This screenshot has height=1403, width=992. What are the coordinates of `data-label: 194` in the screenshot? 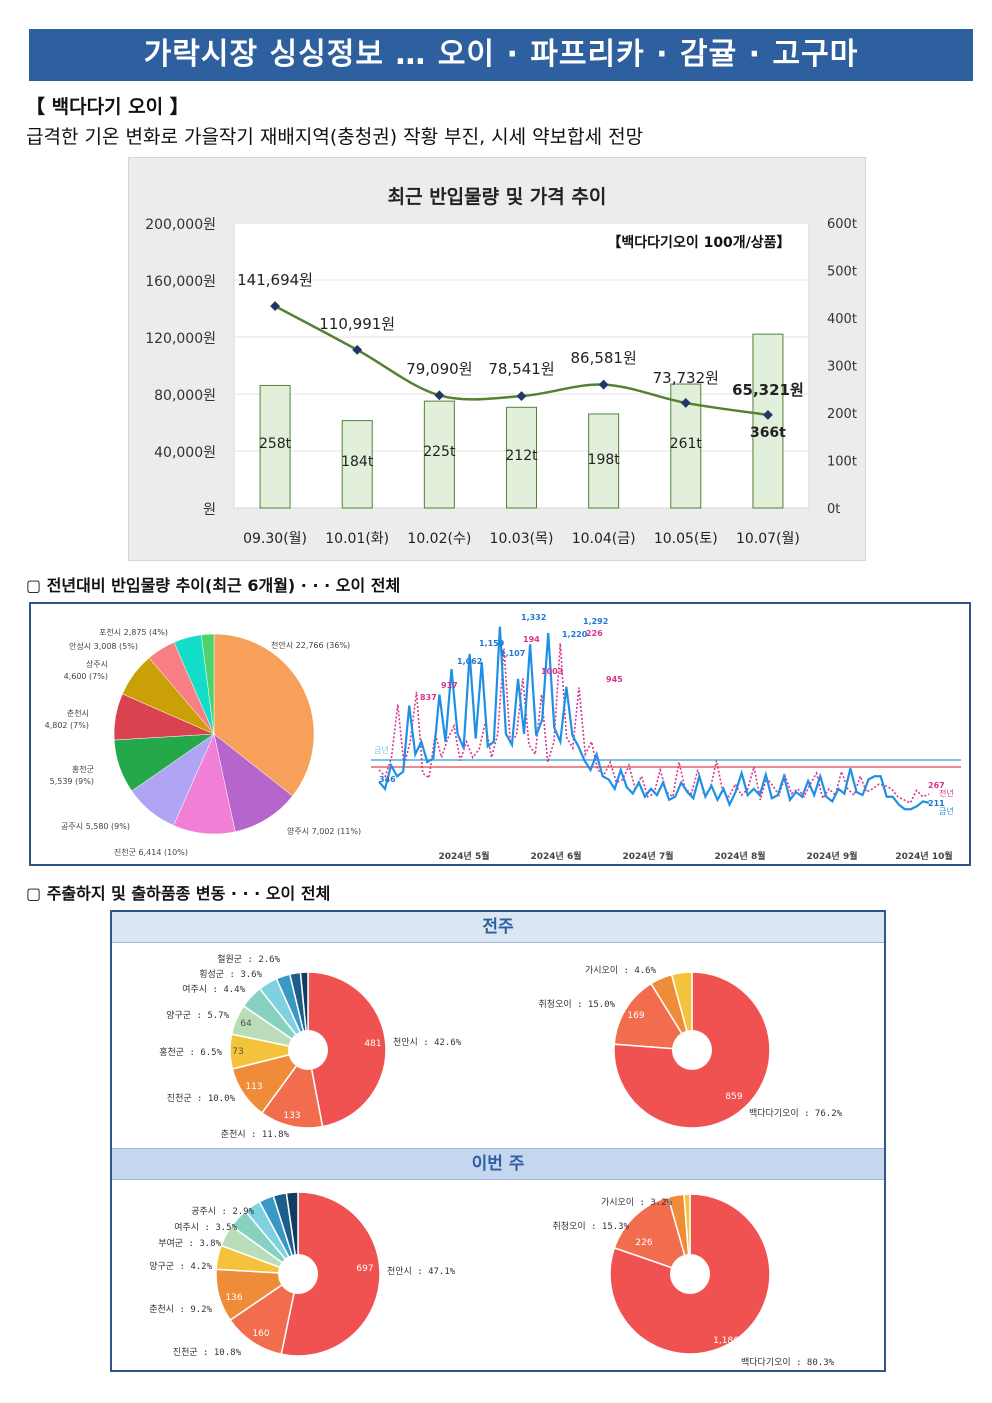 It's located at (531, 639).